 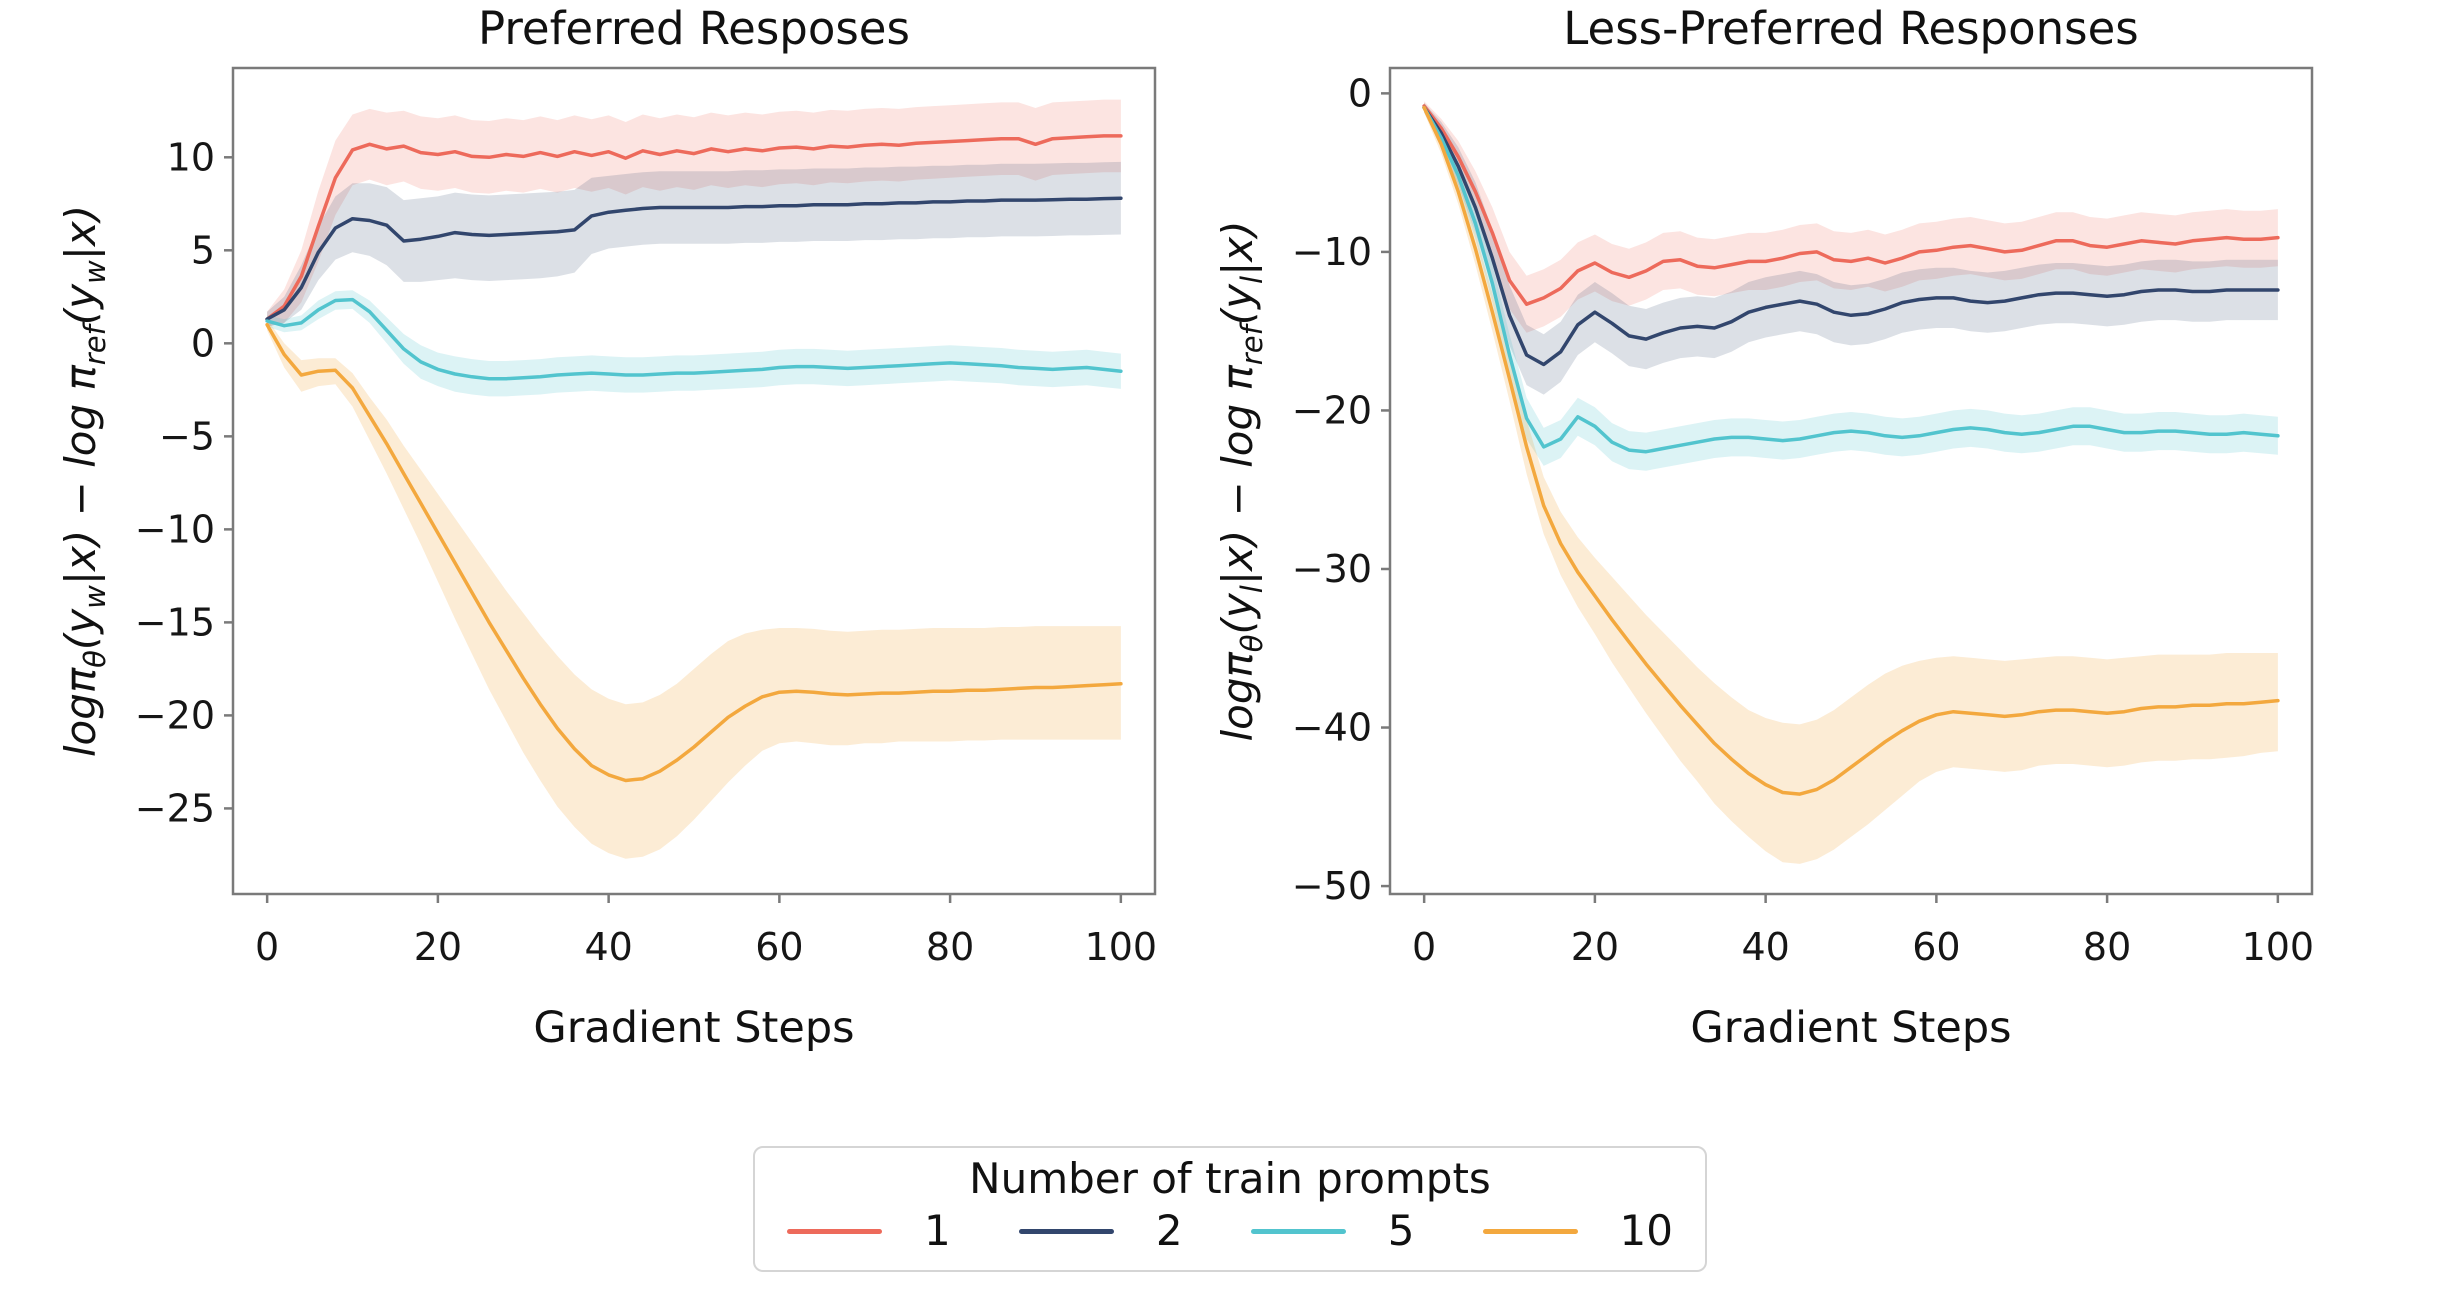 I want to click on legend-item-label: 2, so click(x=1169, y=1231).